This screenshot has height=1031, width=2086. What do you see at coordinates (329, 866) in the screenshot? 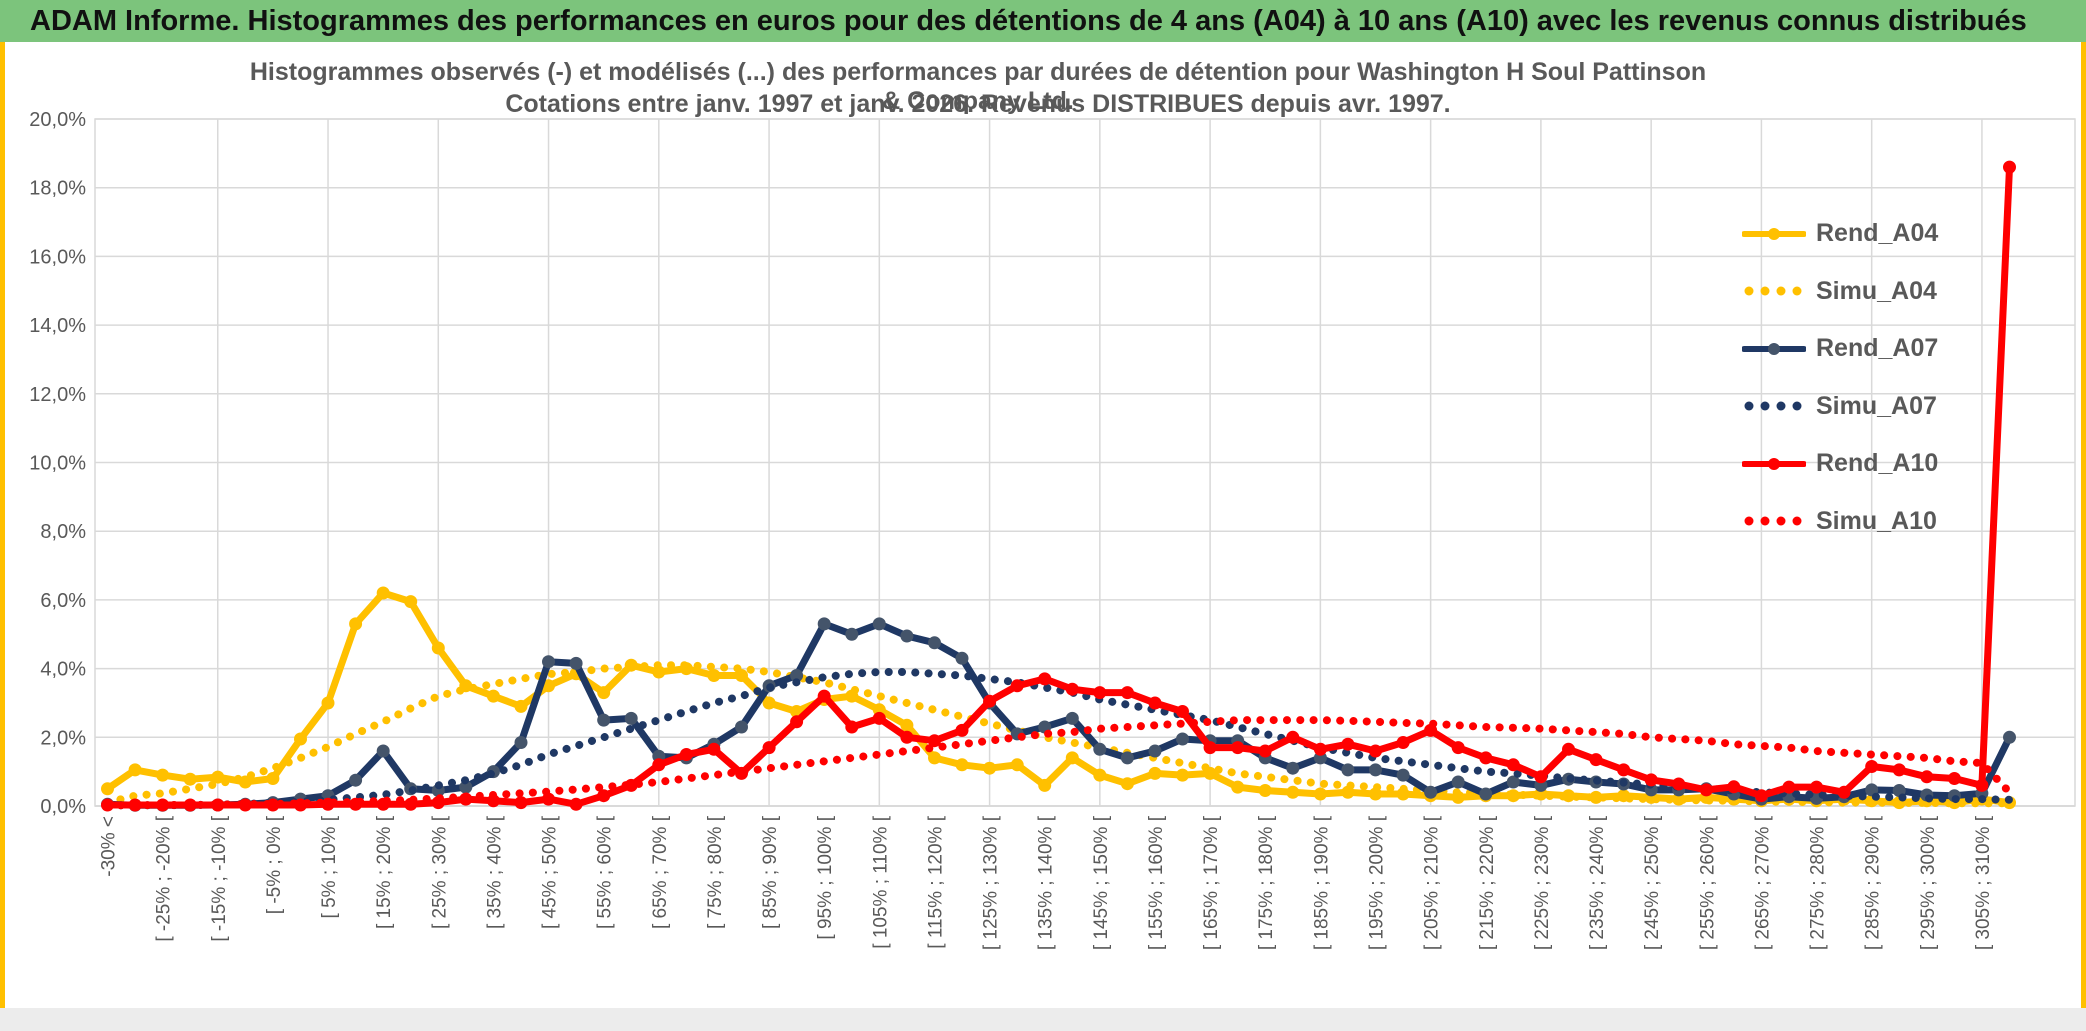
I see `x-tick-label: [ 5% ; 10% [` at bounding box center [329, 866].